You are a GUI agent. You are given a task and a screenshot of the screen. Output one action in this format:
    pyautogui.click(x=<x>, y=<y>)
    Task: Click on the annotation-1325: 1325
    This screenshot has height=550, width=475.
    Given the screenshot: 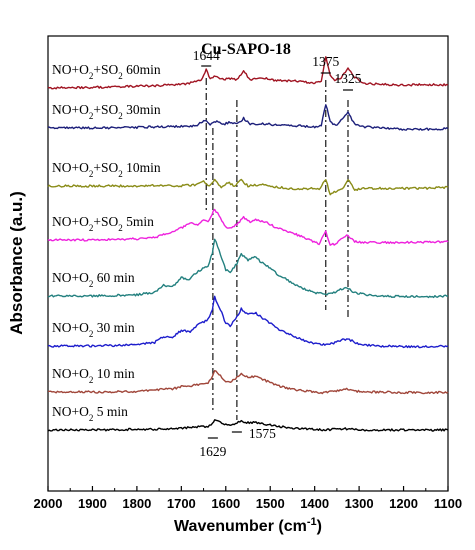 What is the action you would take?
    pyautogui.click(x=348, y=78)
    